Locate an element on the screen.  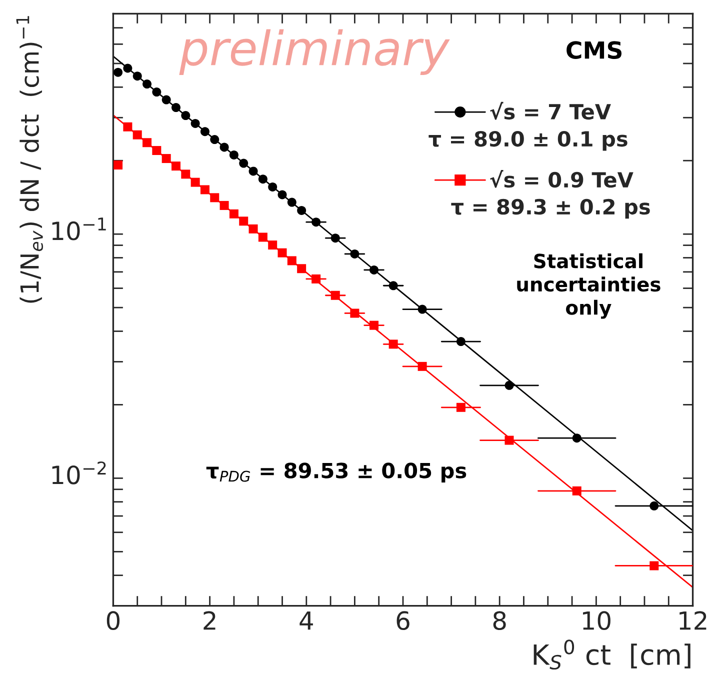
annotation: CMS is located at coordinates (594, 50).